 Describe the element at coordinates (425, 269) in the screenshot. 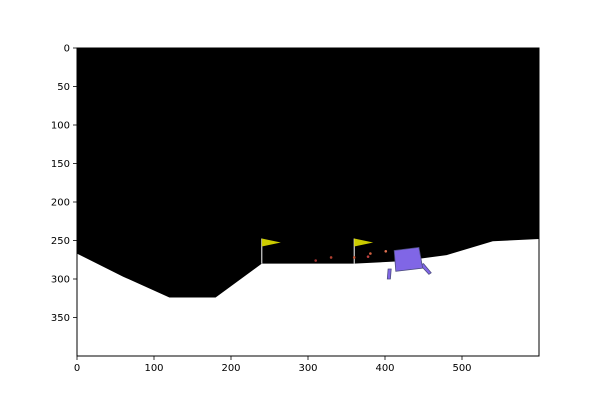

I see `lander-right-leg` at that location.